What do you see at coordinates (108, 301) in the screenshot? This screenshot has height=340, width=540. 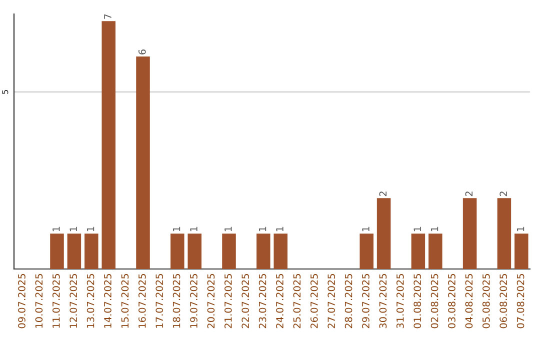 I see `x-tick-label: 14.07.2025` at bounding box center [108, 301].